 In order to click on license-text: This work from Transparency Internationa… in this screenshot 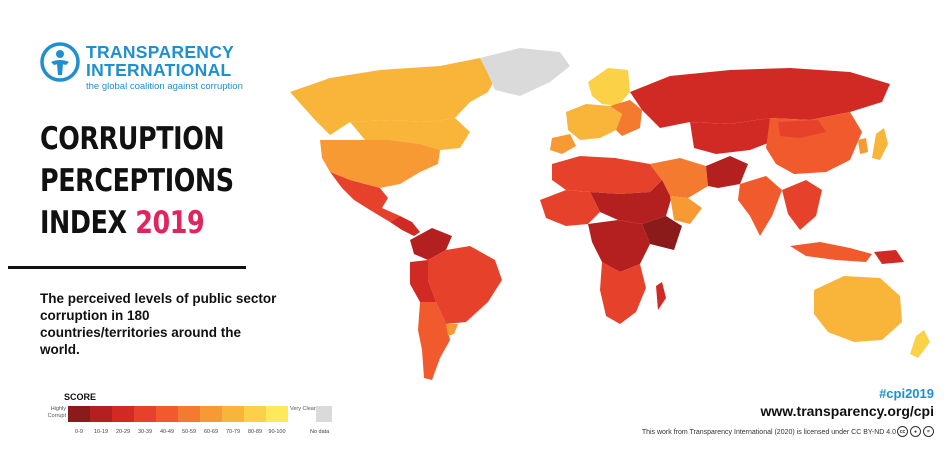, I will do `click(768, 432)`.